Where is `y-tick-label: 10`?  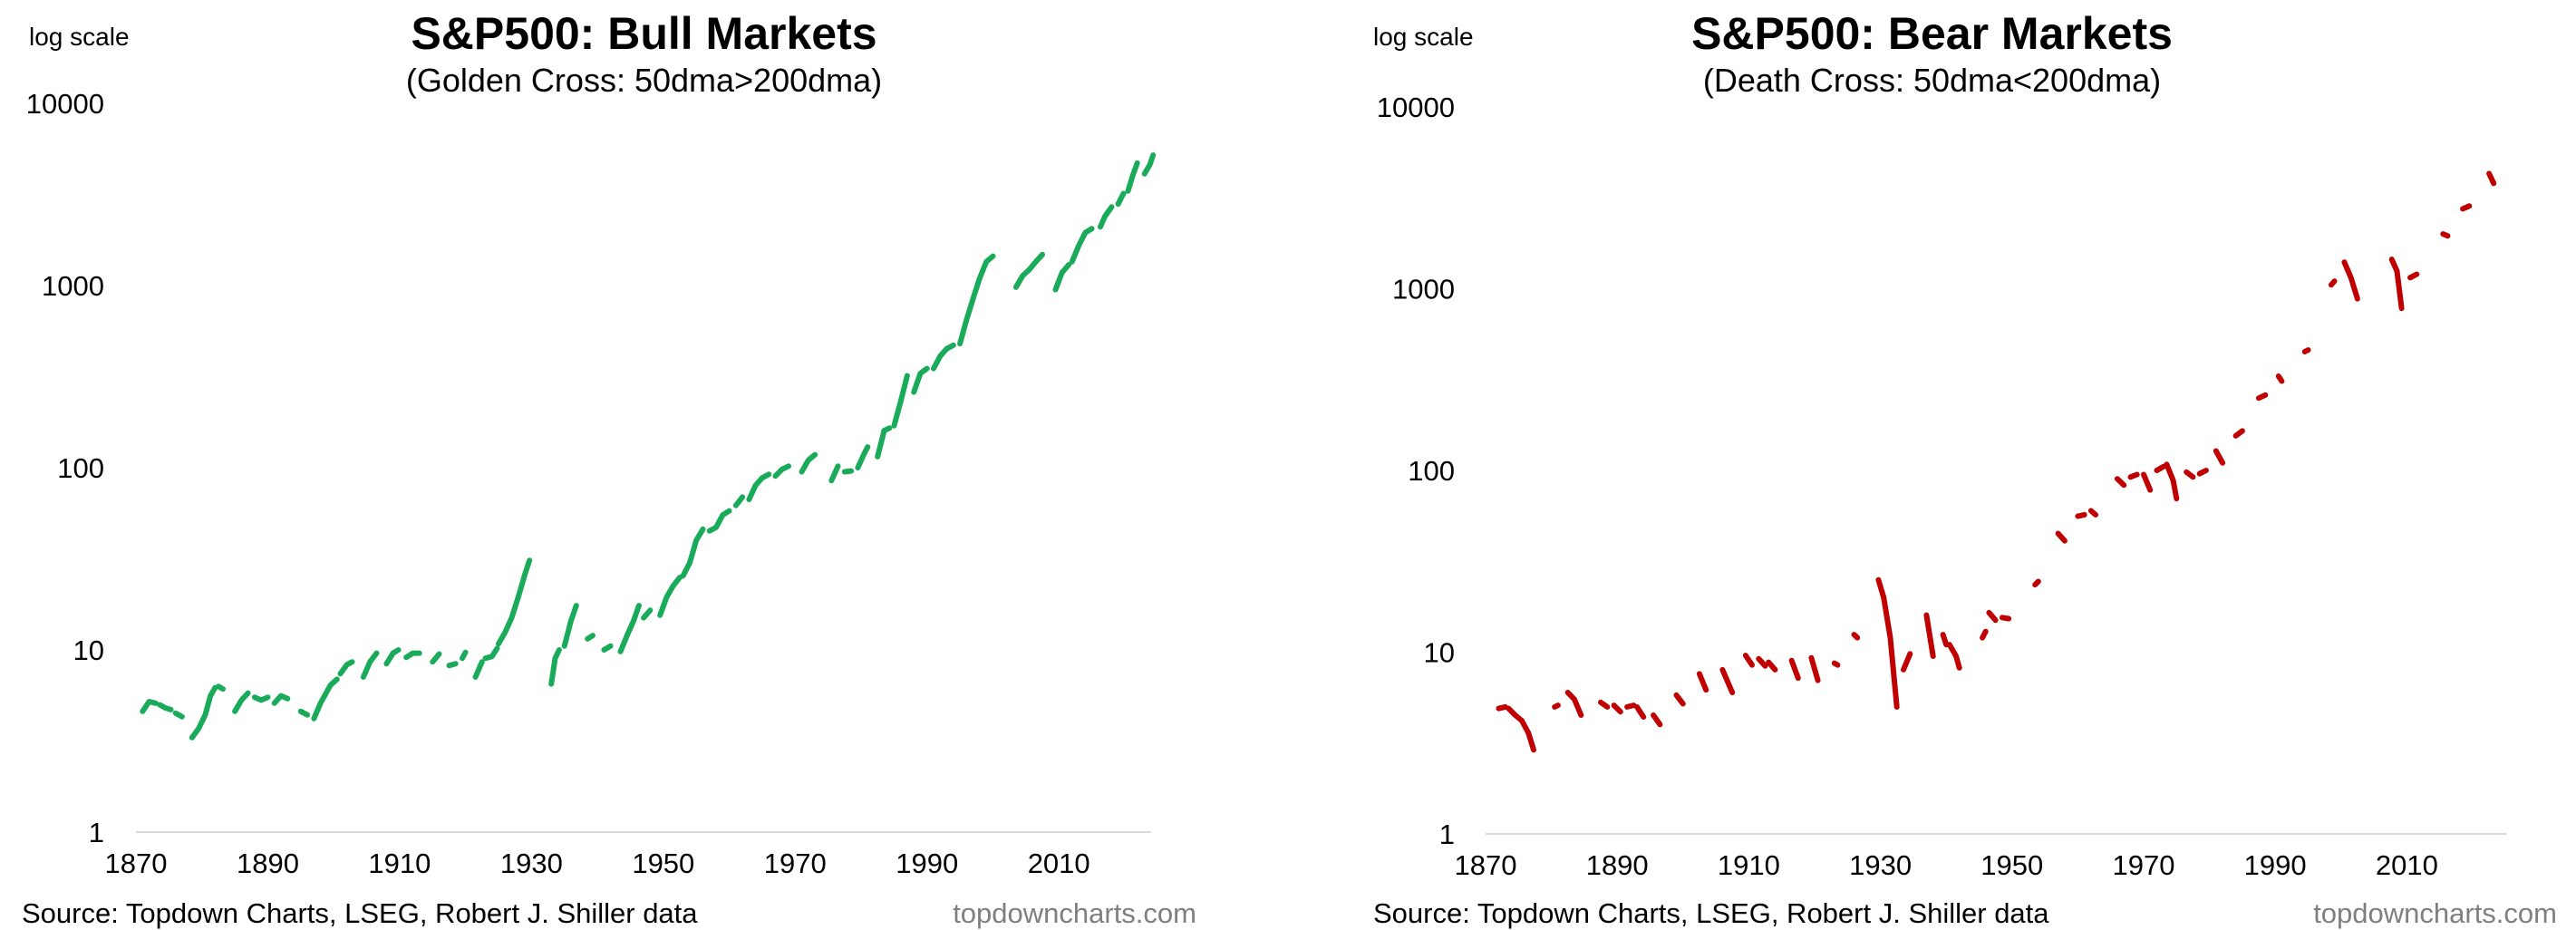
y-tick-label: 10 is located at coordinates (1439, 653).